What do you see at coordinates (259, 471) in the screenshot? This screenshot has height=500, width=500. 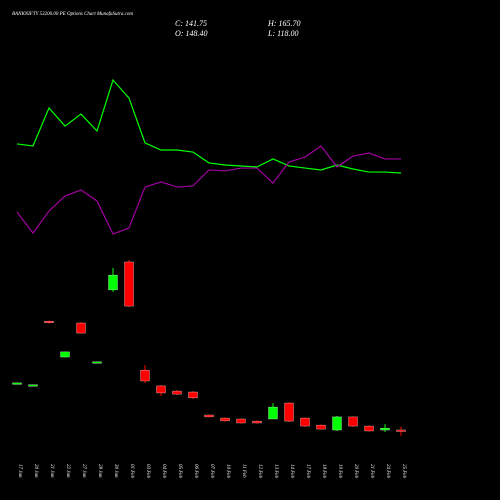 I see `x-tick-label: 12 Feb` at bounding box center [259, 471].